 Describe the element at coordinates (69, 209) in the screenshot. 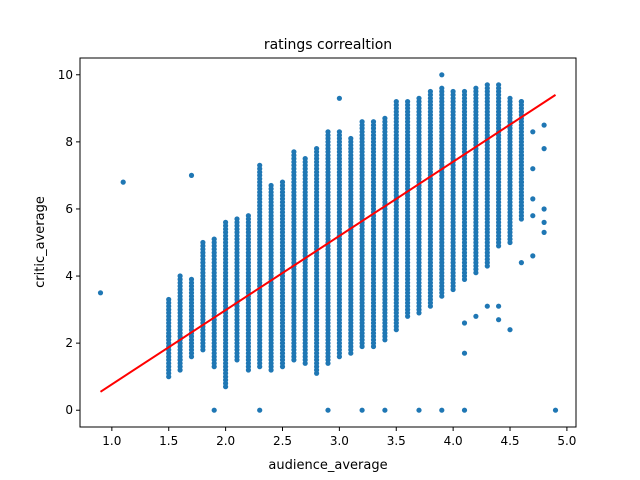

I see `y-tick-label: 6` at that location.